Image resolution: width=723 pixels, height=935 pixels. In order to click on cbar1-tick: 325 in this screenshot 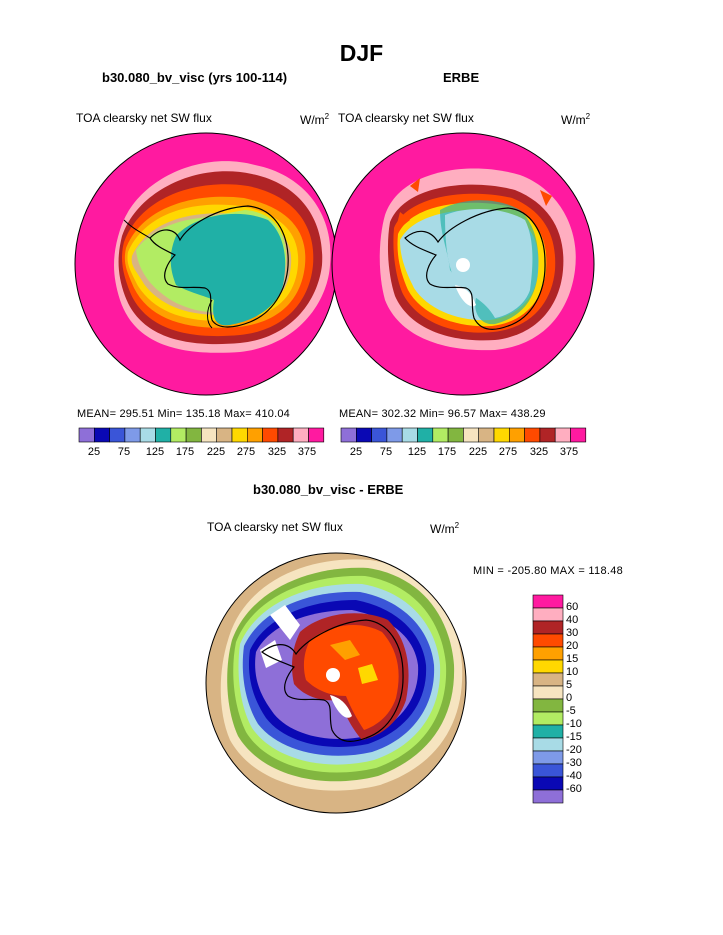, I will do `click(277, 452)`.